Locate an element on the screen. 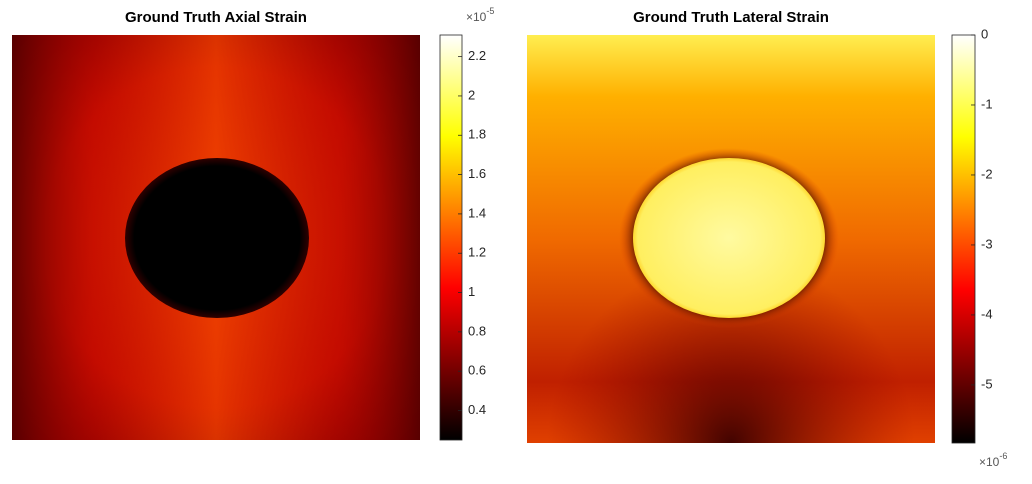 This screenshot has width=1032, height=484. colorbar-tick-label: 1 is located at coordinates (471, 291).